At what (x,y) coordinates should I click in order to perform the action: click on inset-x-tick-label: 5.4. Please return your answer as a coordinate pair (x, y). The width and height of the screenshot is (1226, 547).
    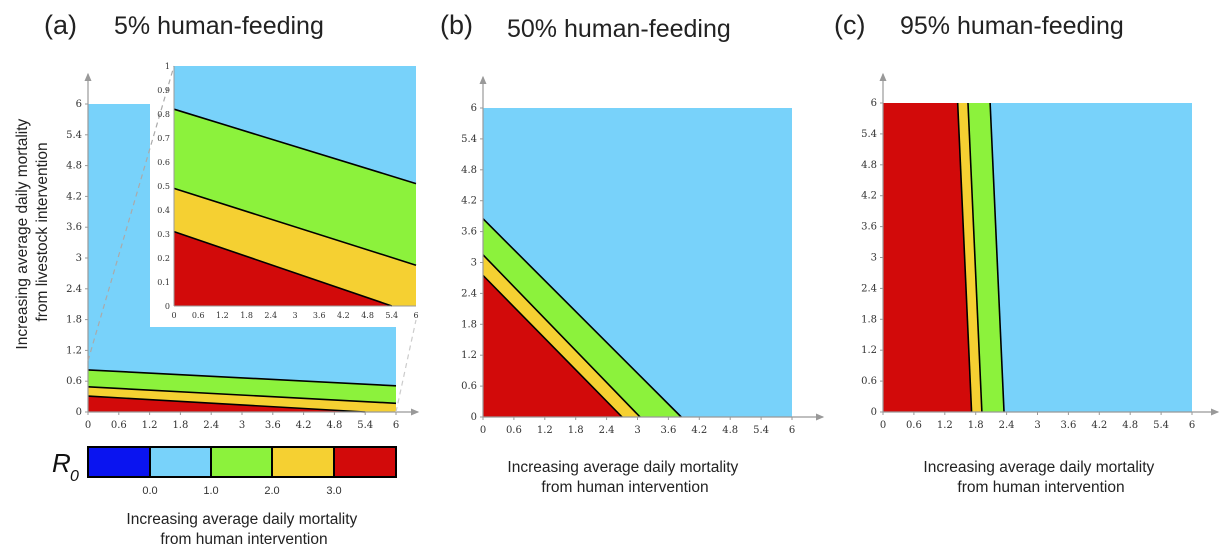
    Looking at the image, I should click on (391, 315).